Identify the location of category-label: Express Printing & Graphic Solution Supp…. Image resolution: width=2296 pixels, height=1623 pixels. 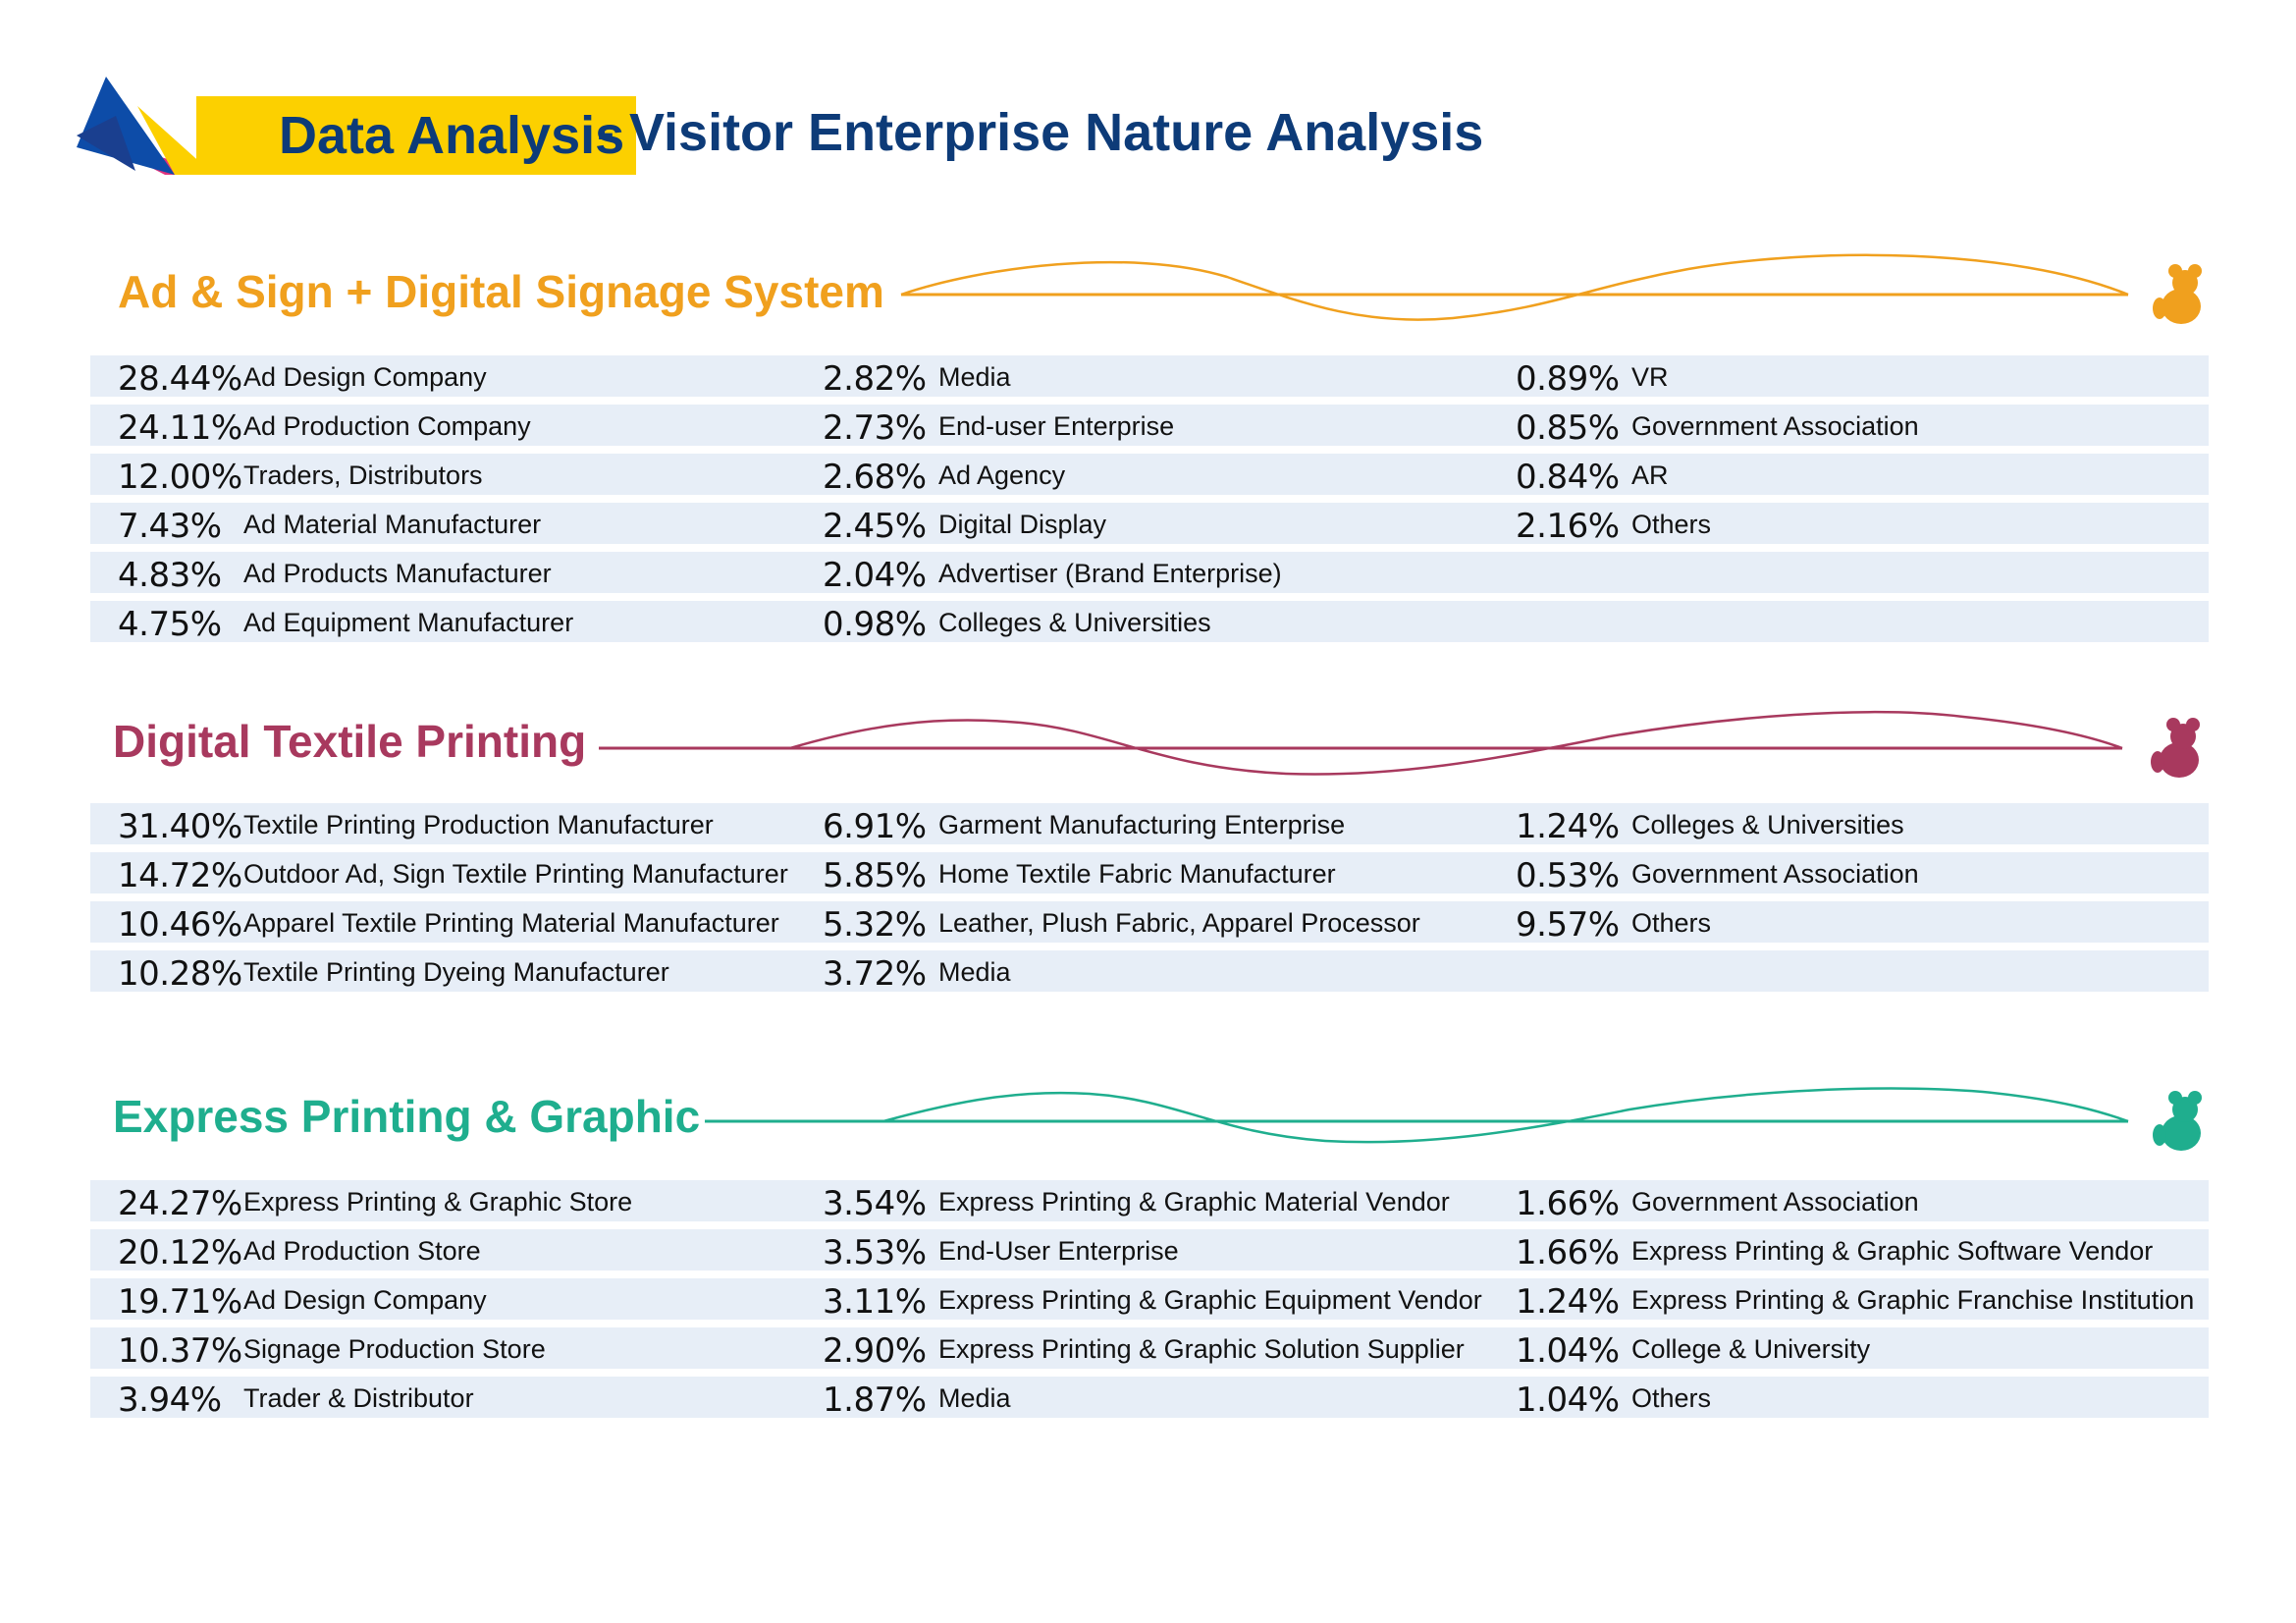
(1201, 1349).